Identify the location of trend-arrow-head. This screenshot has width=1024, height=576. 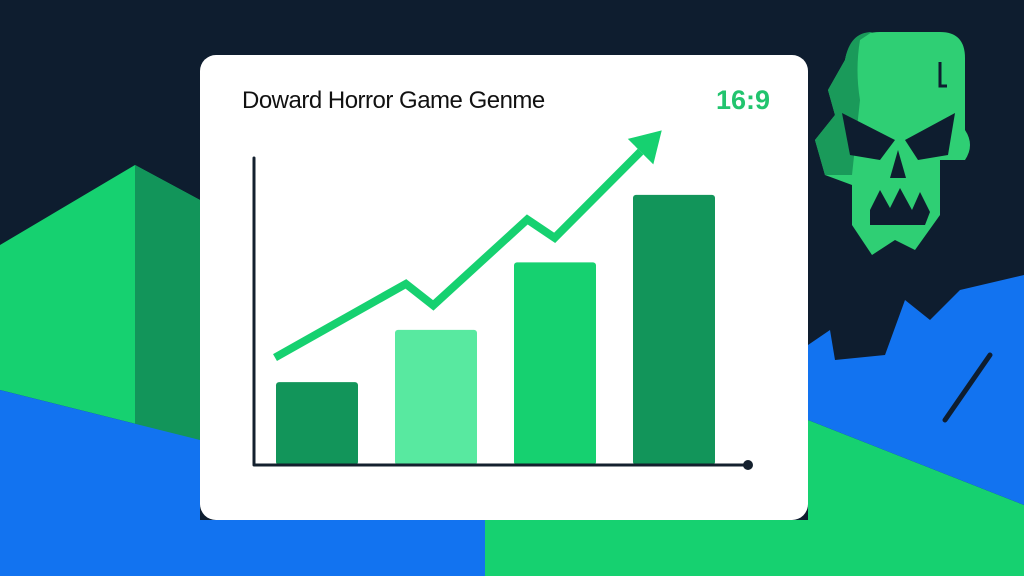
(644, 147).